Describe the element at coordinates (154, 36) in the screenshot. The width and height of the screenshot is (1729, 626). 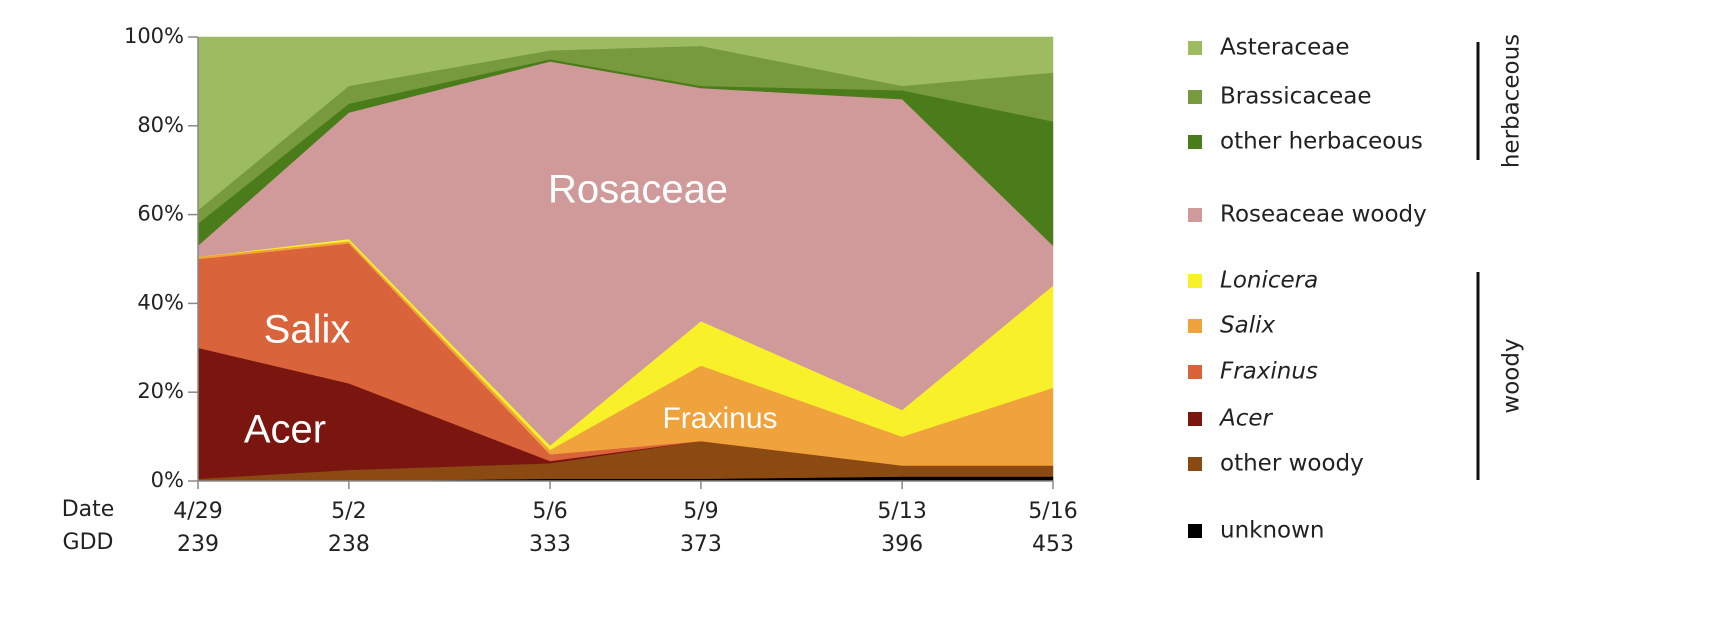
I see `y-tick-label: 100%` at that location.